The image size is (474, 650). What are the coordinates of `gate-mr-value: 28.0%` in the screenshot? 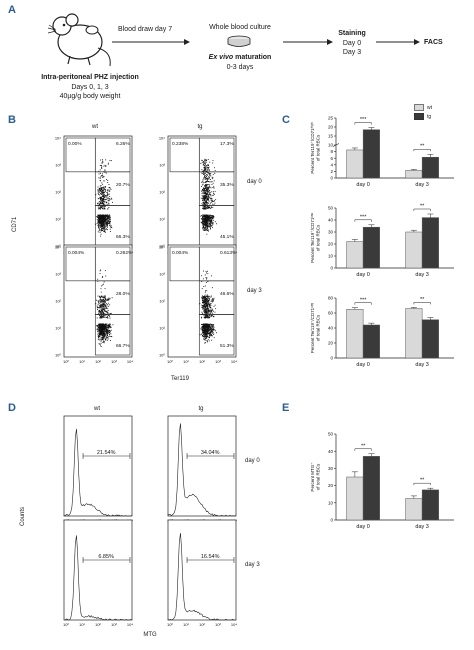 It's located at (123, 294).